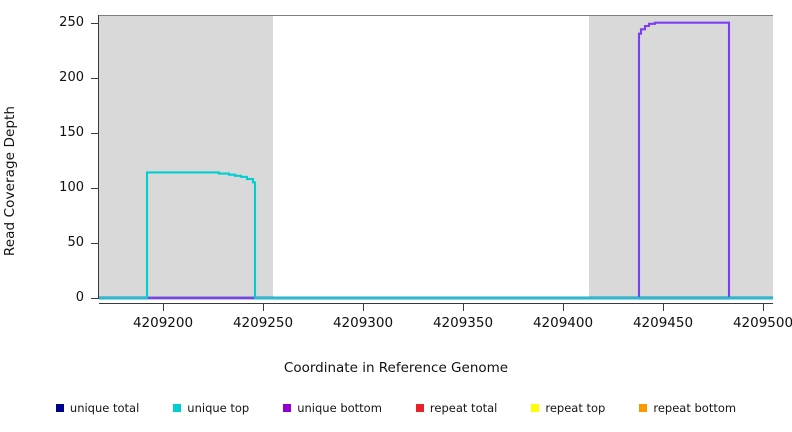 The height and width of the screenshot is (432, 792). What do you see at coordinates (436, 303) in the screenshot?
I see `x-axis-line` at bounding box center [436, 303].